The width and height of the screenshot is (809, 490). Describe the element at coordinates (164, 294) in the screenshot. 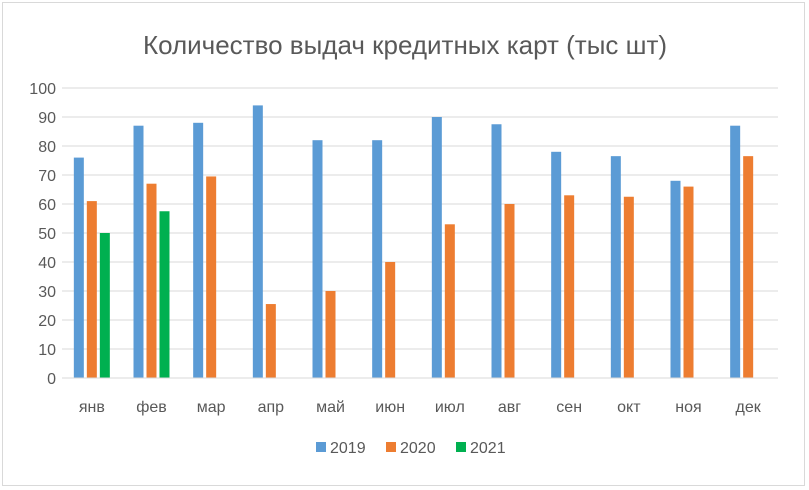

I see `bar-2021-фев` at that location.